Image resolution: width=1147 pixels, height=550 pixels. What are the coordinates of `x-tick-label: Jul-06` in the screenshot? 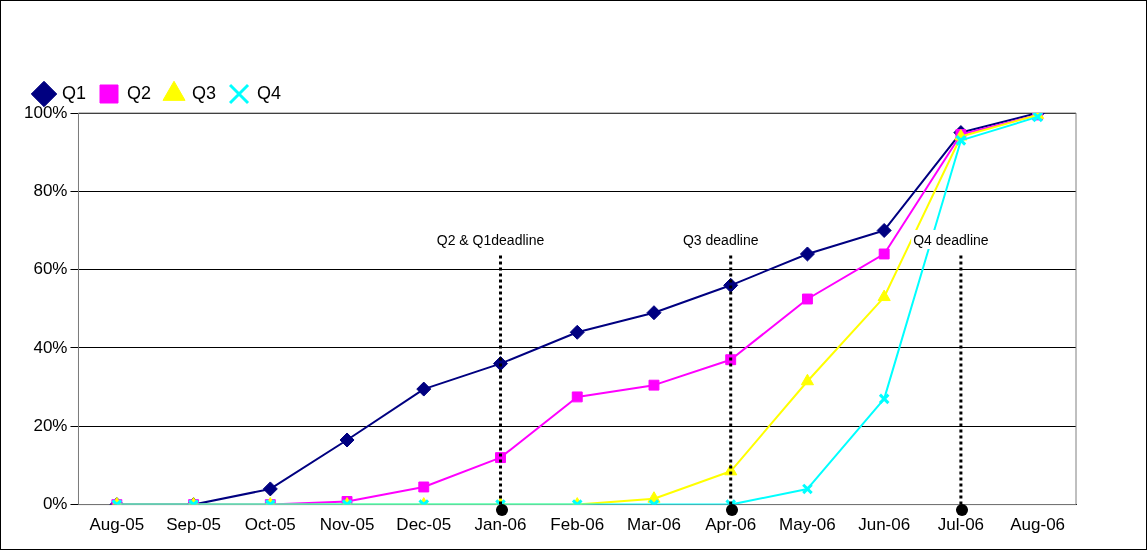 It's located at (961, 525).